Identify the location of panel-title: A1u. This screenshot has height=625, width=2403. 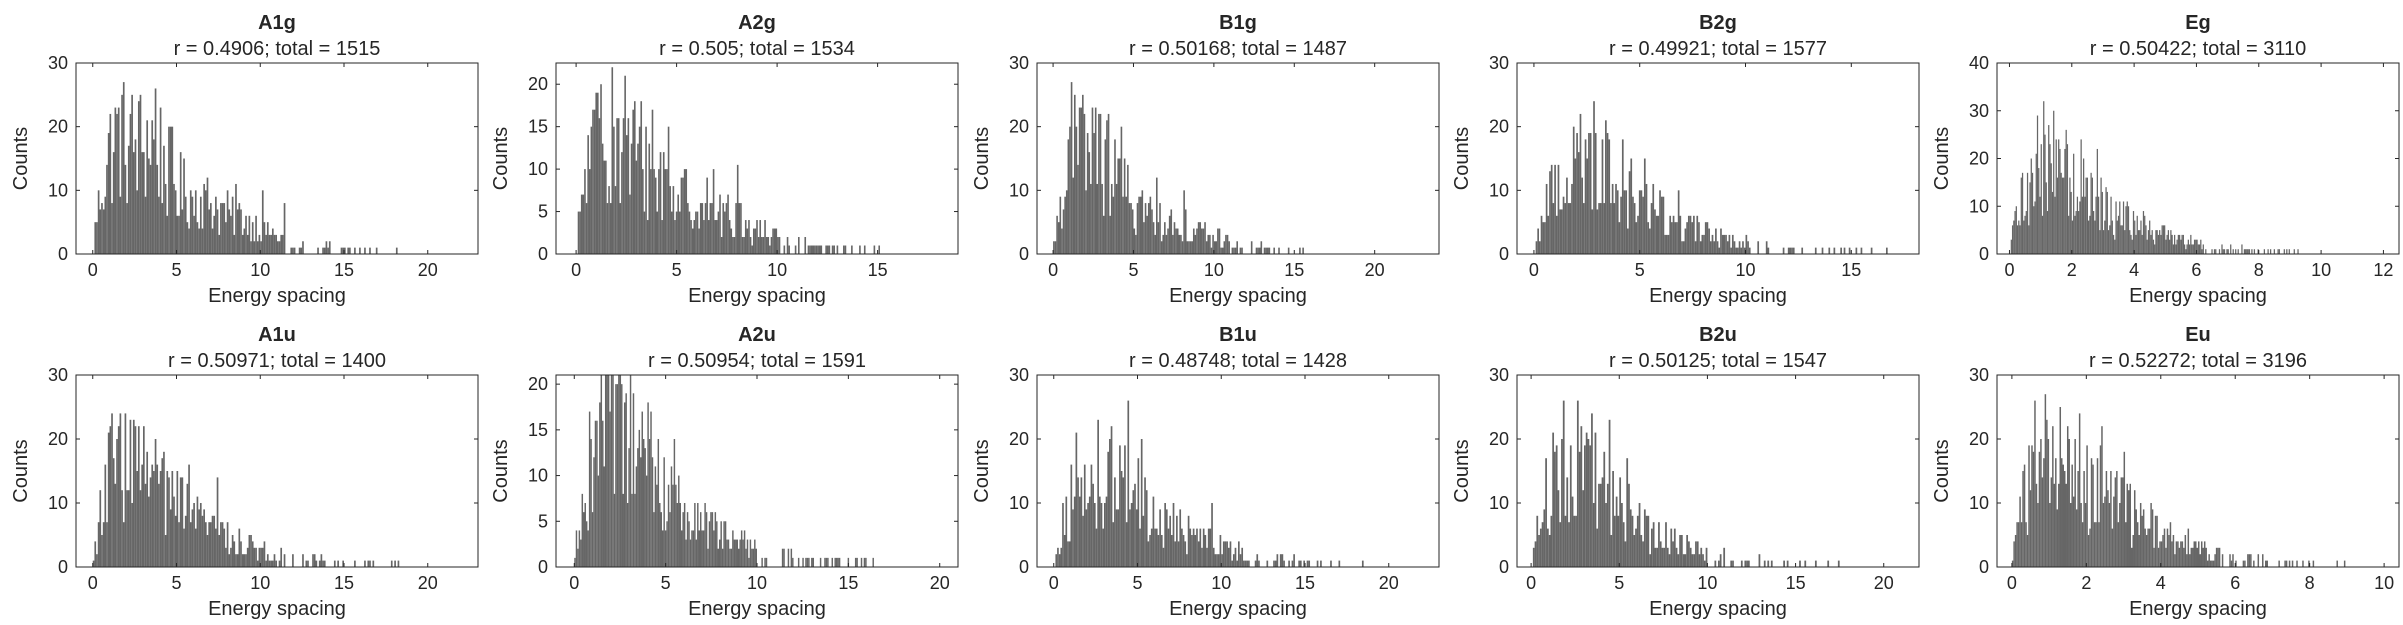
(277, 335).